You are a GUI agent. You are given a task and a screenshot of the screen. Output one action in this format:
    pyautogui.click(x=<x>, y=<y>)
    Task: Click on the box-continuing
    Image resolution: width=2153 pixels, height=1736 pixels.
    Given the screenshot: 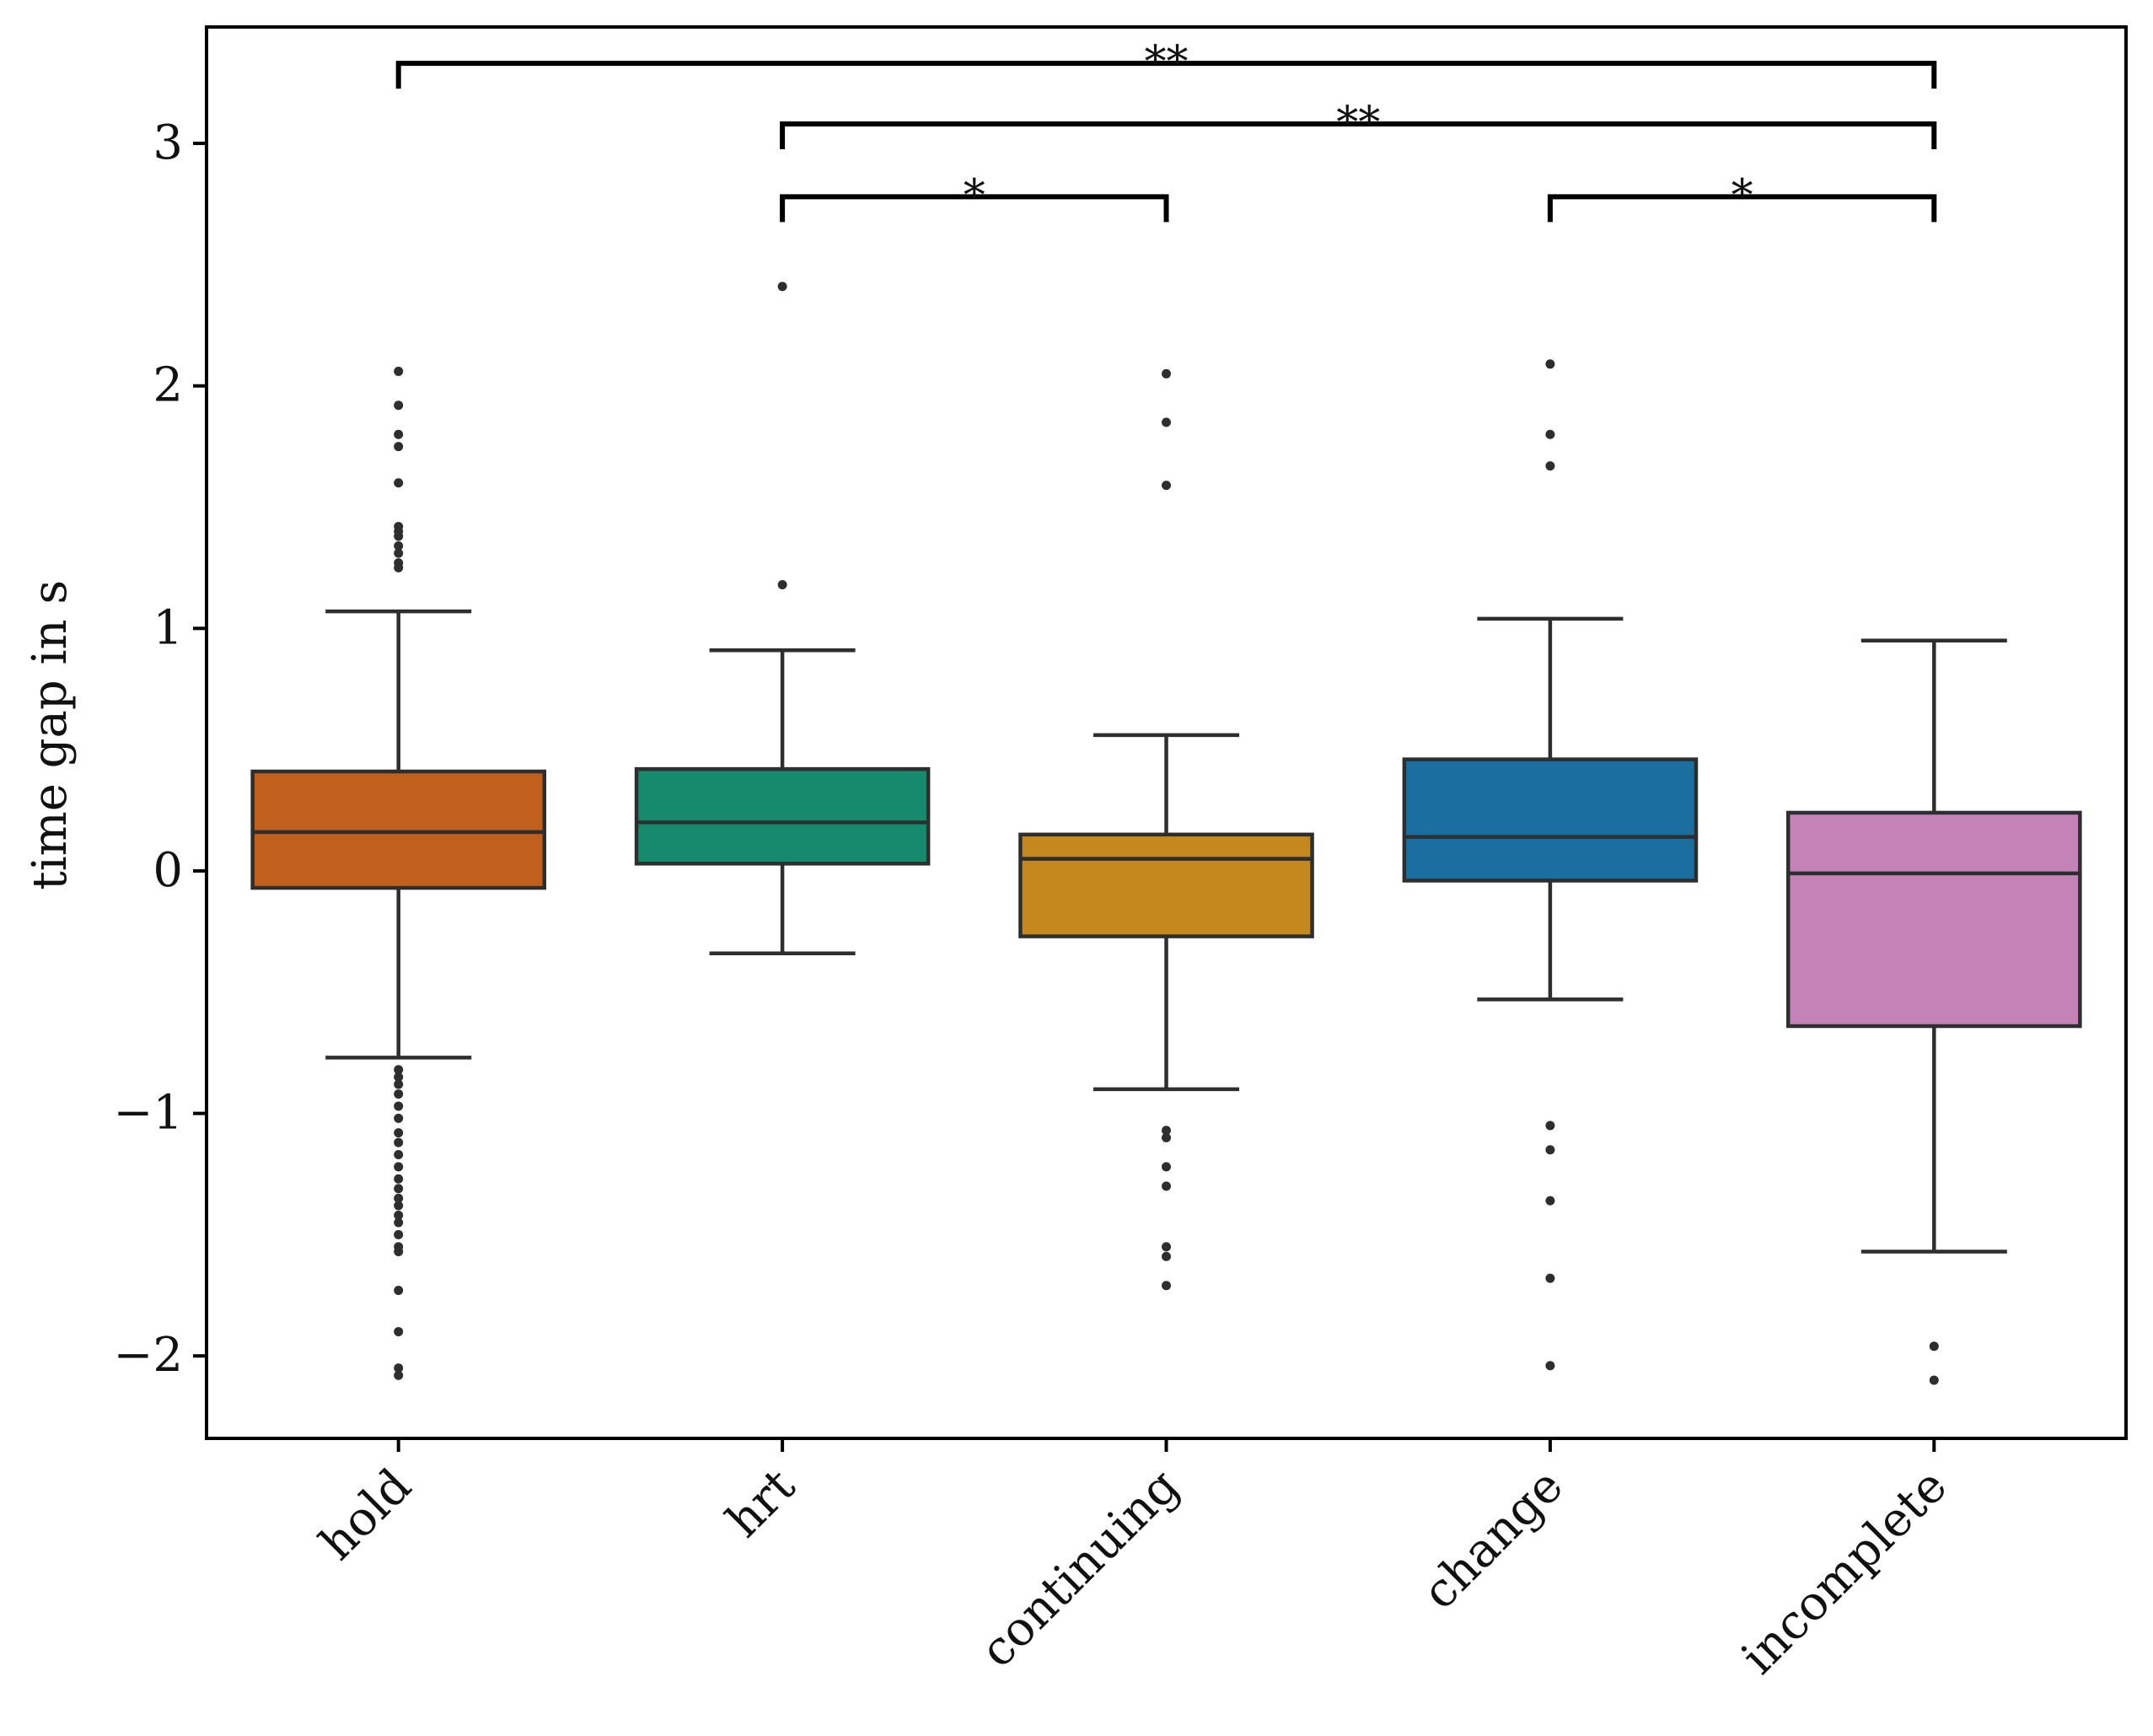 What is the action you would take?
    pyautogui.click(x=1166, y=912)
    